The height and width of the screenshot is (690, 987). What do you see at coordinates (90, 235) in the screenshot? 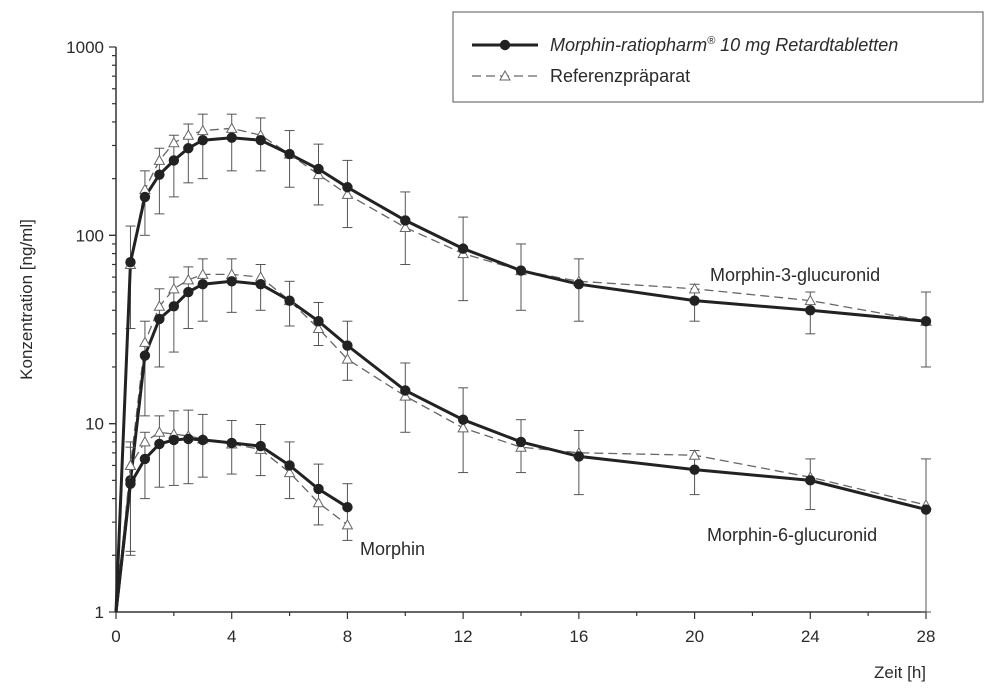
I see `y-tick-label: 100` at bounding box center [90, 235].